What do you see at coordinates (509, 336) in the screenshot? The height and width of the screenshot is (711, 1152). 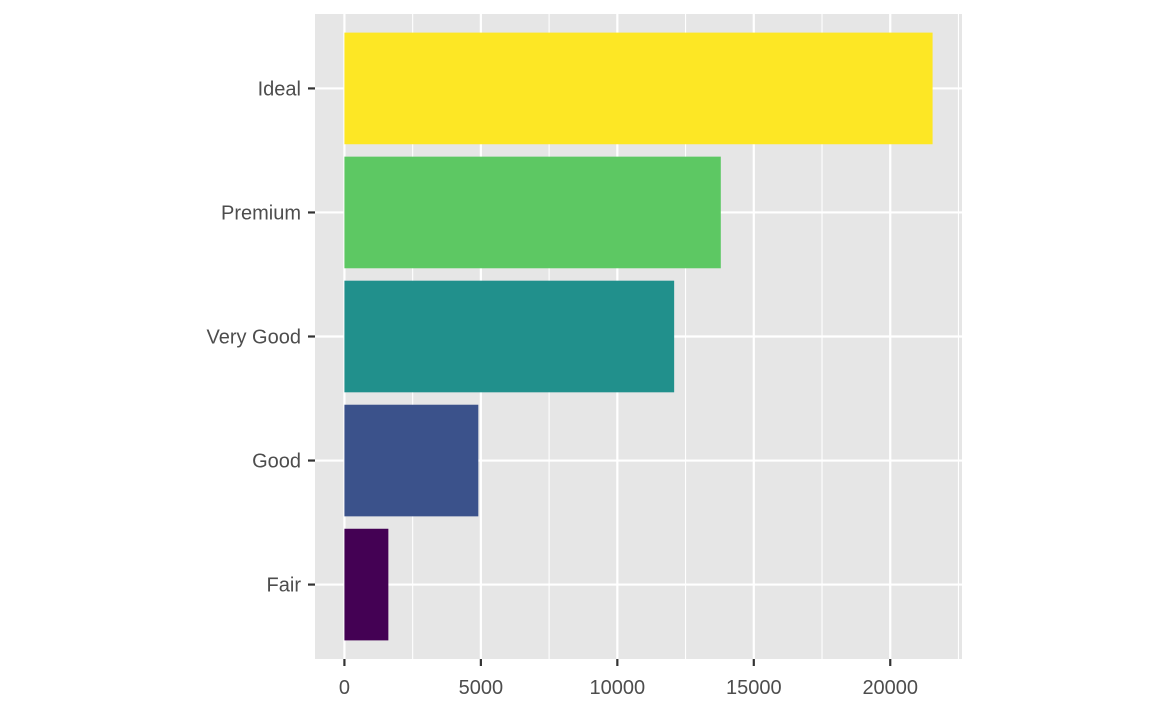 I see `bar-very-good` at bounding box center [509, 336].